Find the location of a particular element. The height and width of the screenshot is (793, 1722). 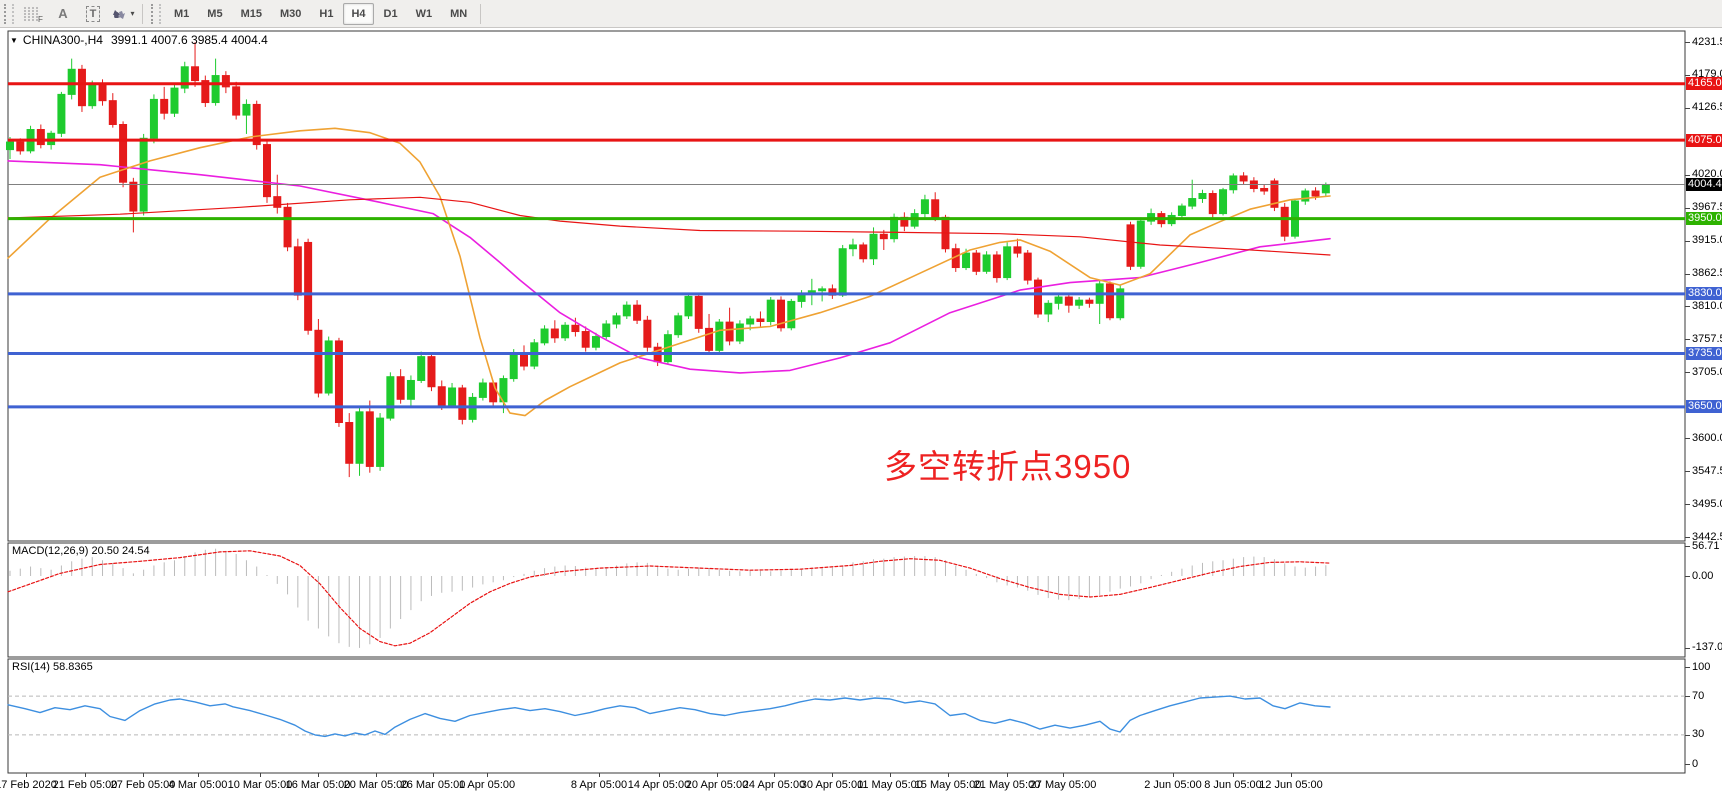

date-tick-label: 26 Mar 05:00 is located at coordinates (433, 785).